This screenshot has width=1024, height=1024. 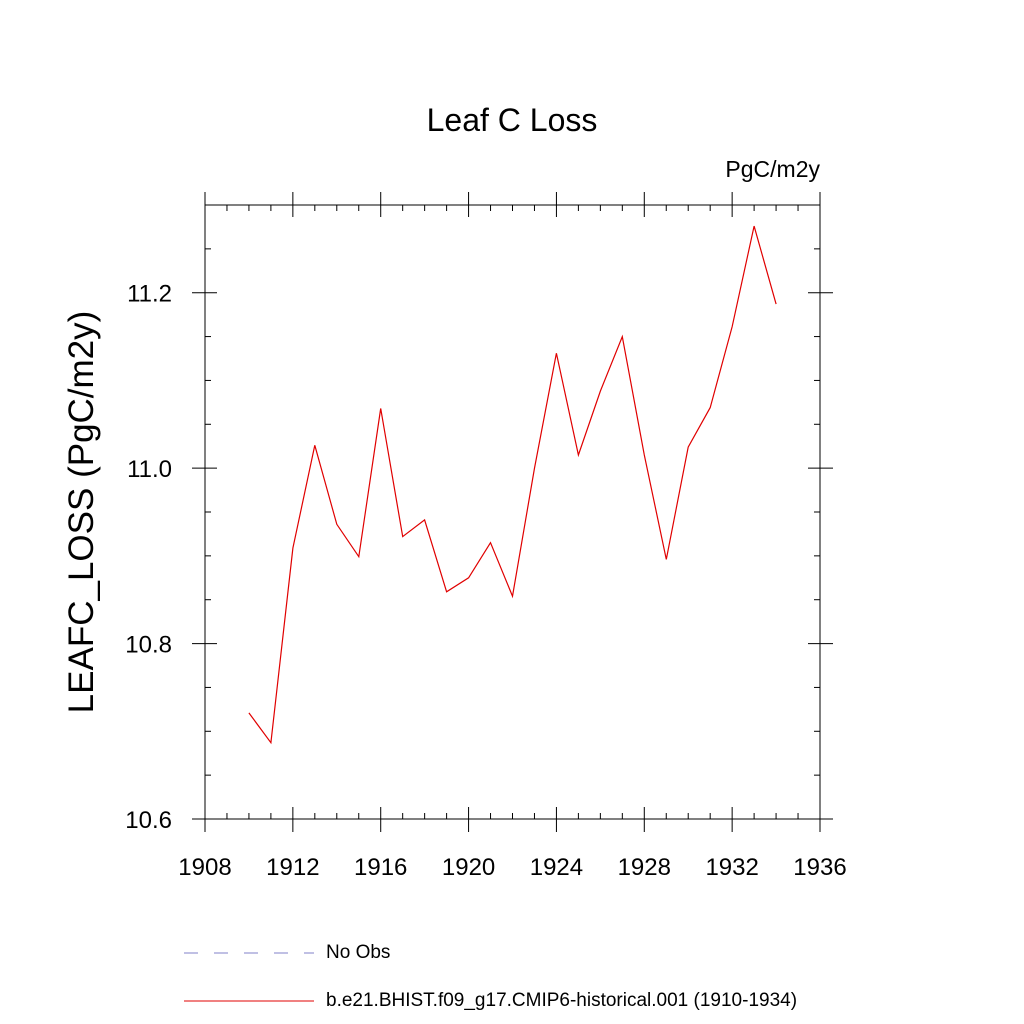 I want to click on chart-title: Leaf C Loss, so click(x=512, y=120).